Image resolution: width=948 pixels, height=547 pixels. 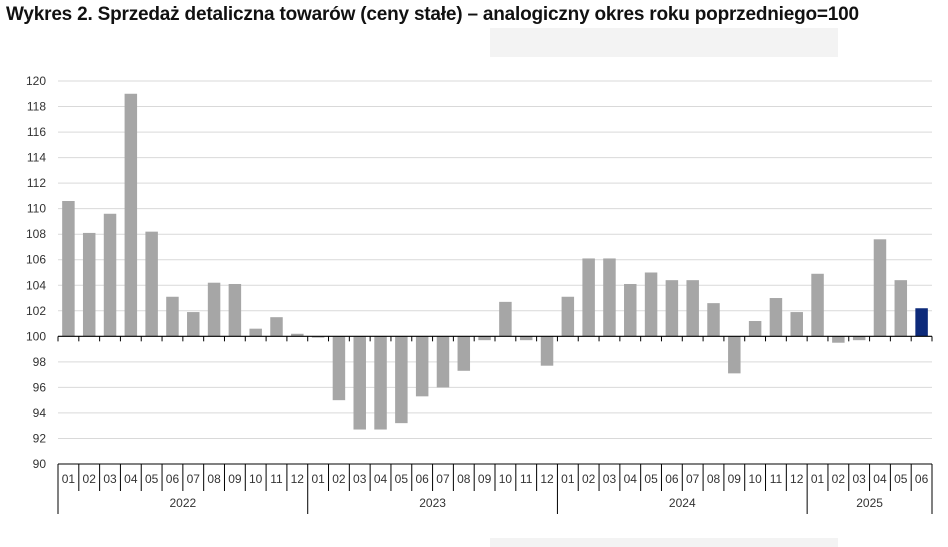 I want to click on y-tick-label: 108, so click(x=36, y=234).